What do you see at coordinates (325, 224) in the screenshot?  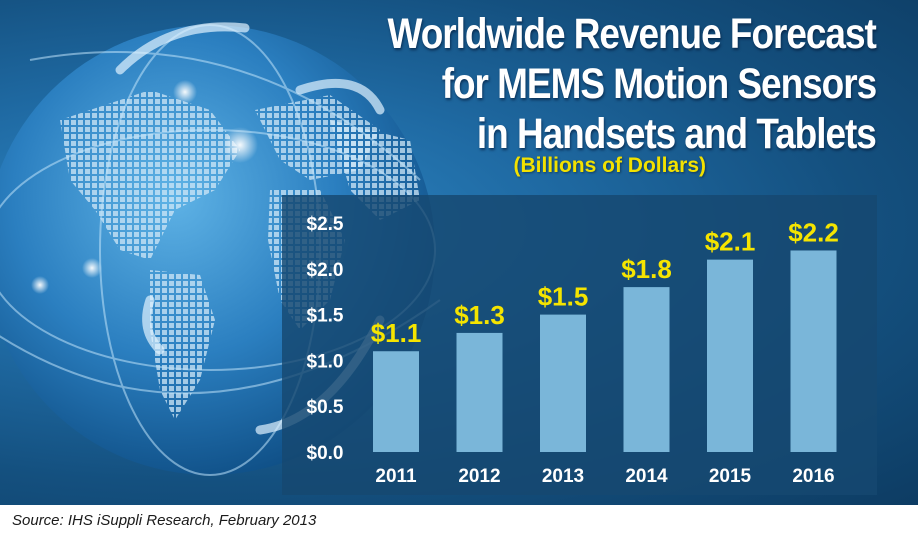 I see `y-tick-label: $2.5` at bounding box center [325, 224].